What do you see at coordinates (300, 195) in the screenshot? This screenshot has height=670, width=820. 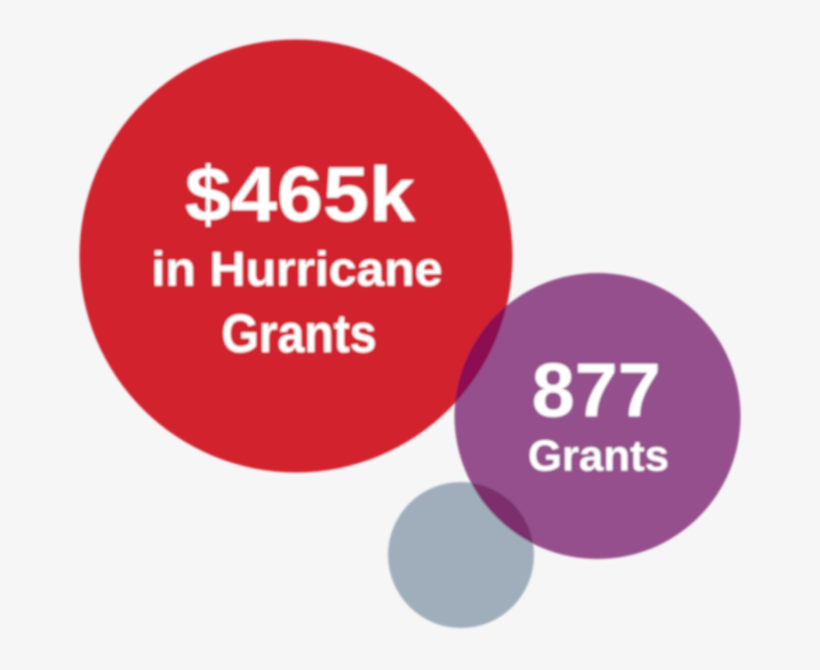 I see `svg-text: $465k` at bounding box center [300, 195].